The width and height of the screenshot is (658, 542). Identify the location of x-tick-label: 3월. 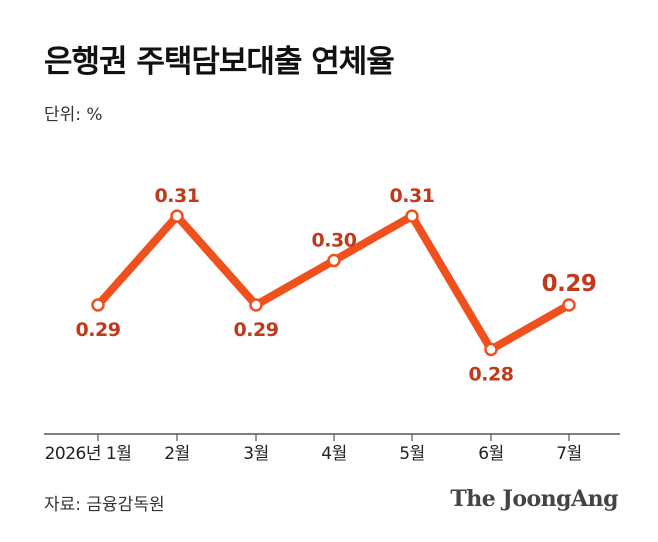
(255, 454).